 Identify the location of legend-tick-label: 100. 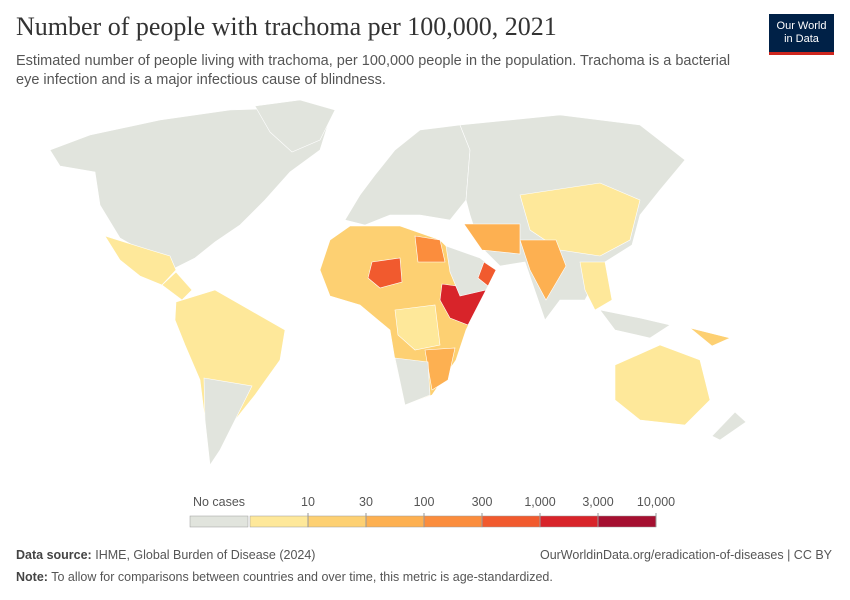
(424, 502).